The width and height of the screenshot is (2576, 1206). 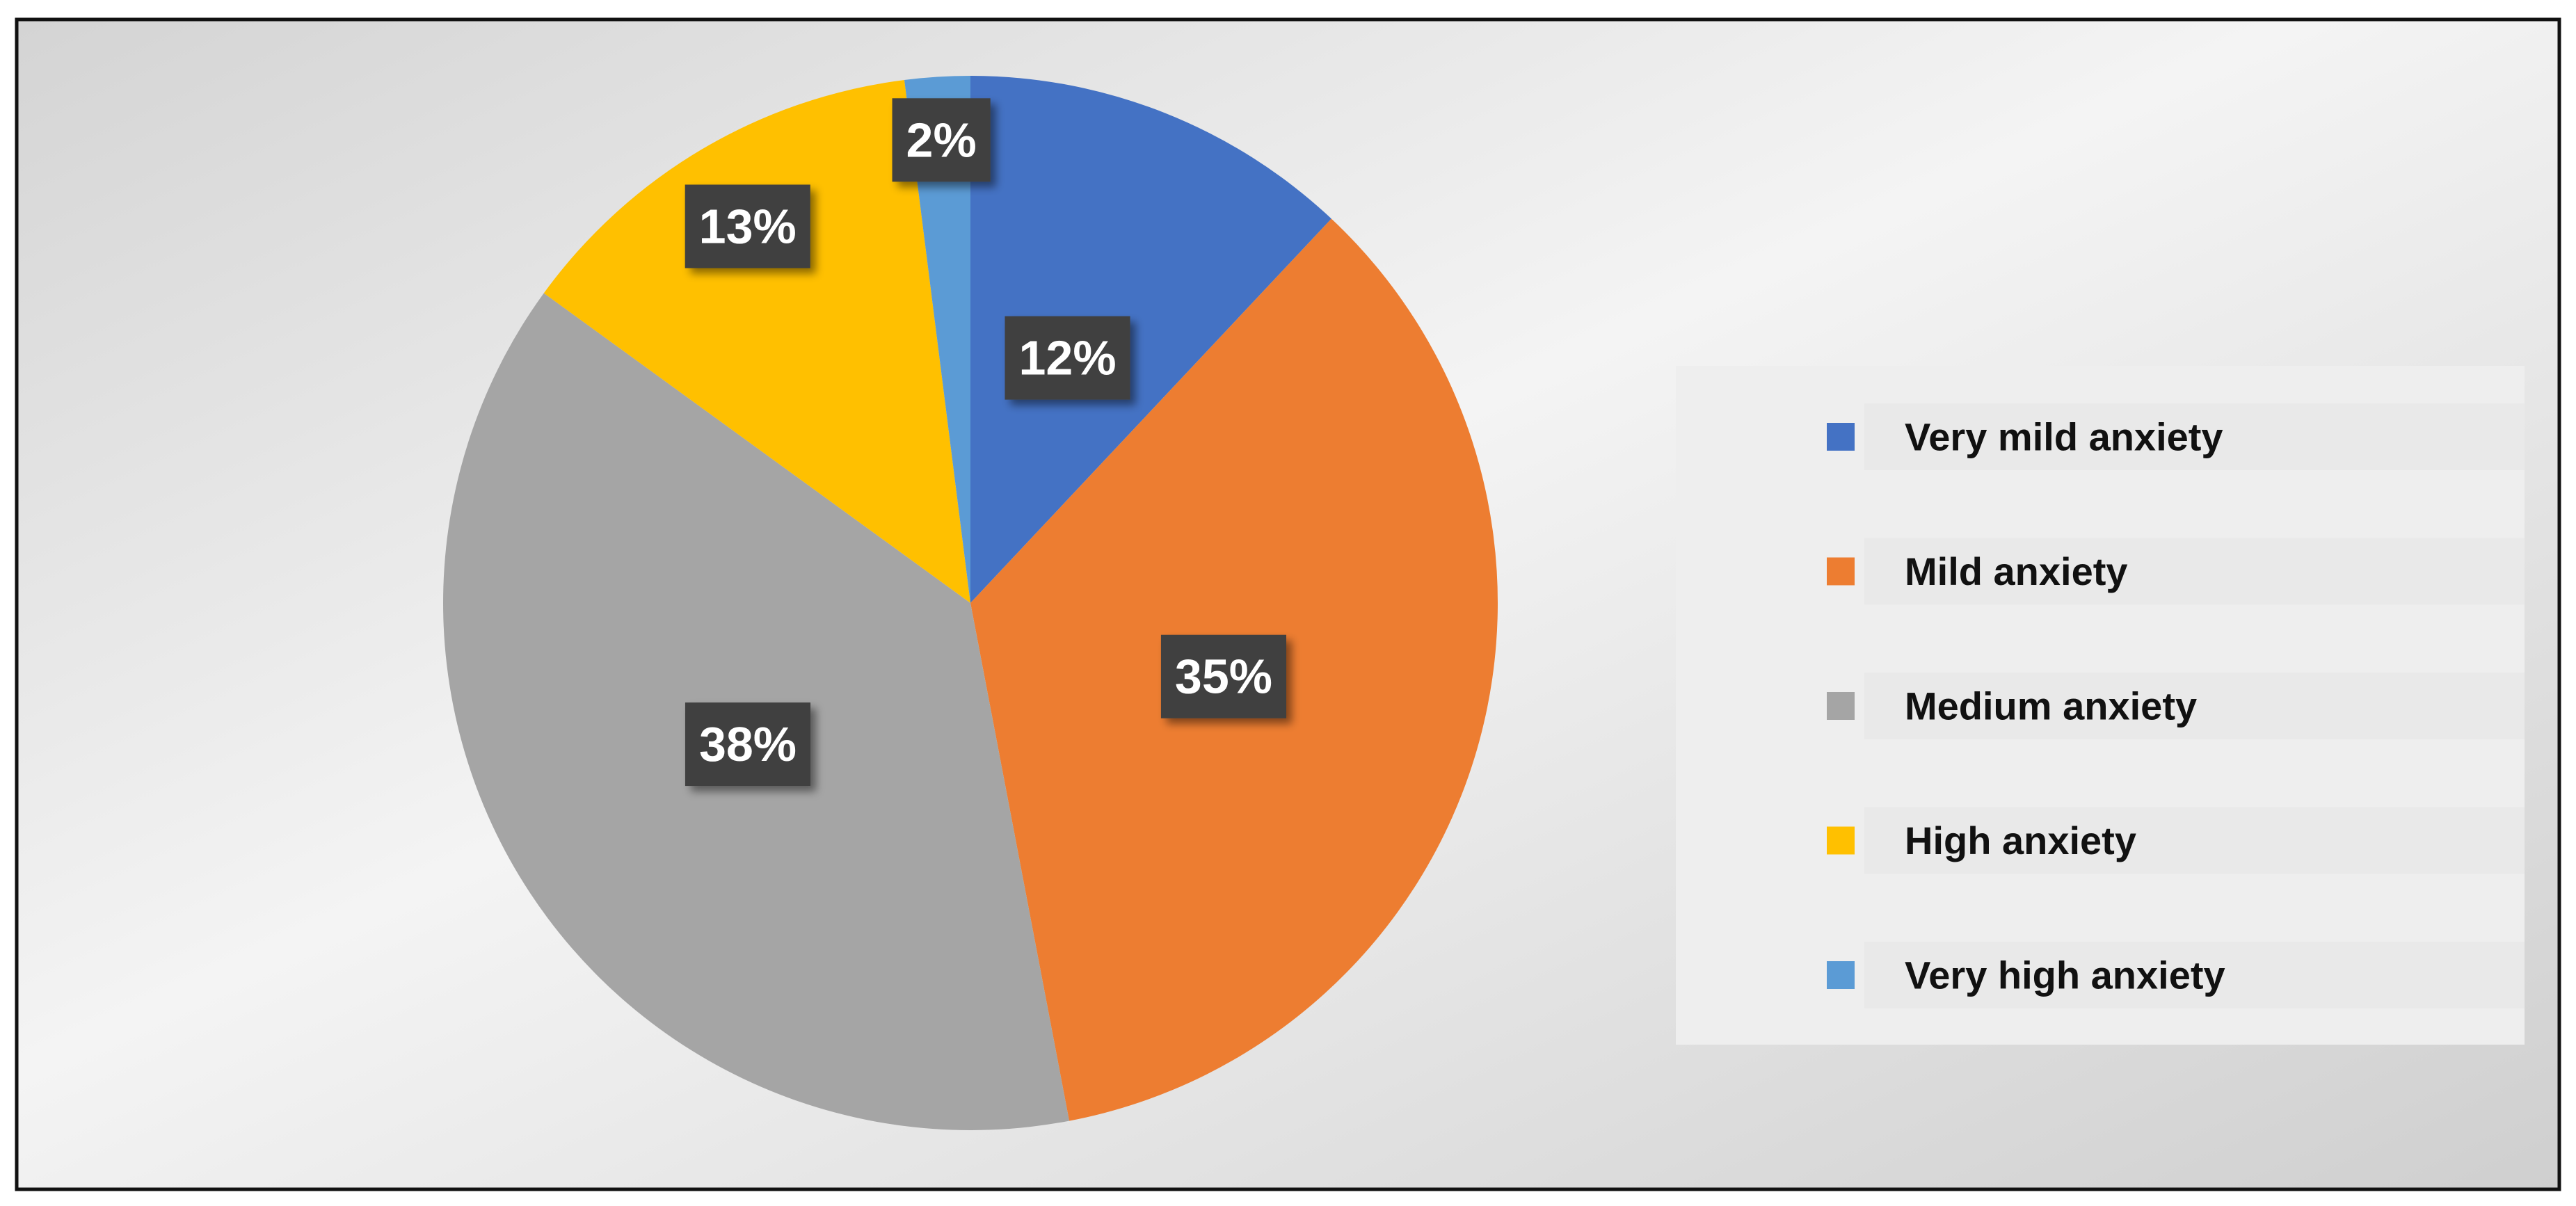 I want to click on data-label: 2%, so click(x=941, y=140).